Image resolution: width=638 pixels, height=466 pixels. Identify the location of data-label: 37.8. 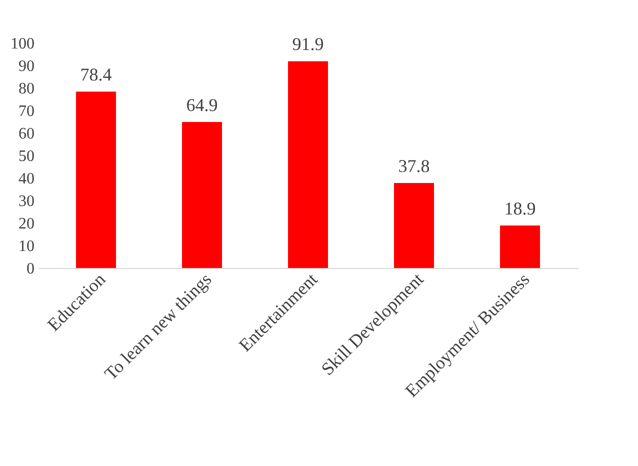
(414, 166).